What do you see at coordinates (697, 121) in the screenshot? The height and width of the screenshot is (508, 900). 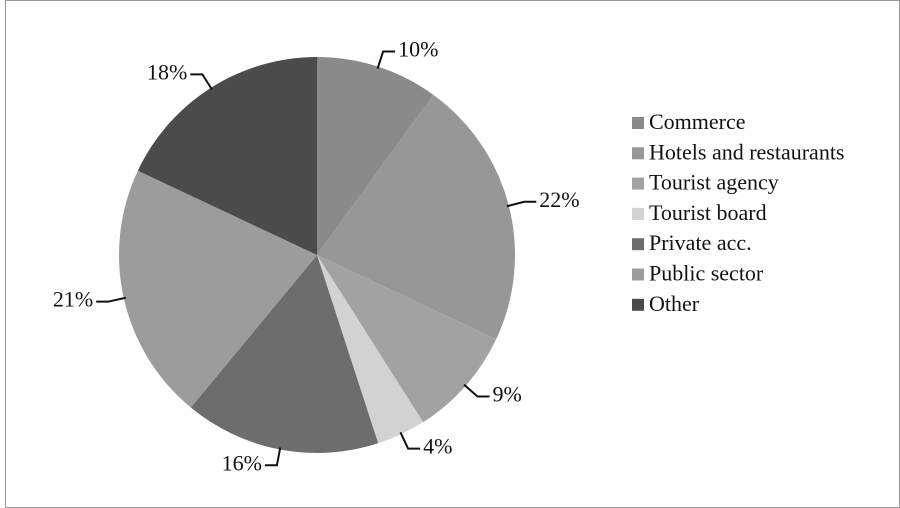 I see `legend-label: Commerce` at bounding box center [697, 121].